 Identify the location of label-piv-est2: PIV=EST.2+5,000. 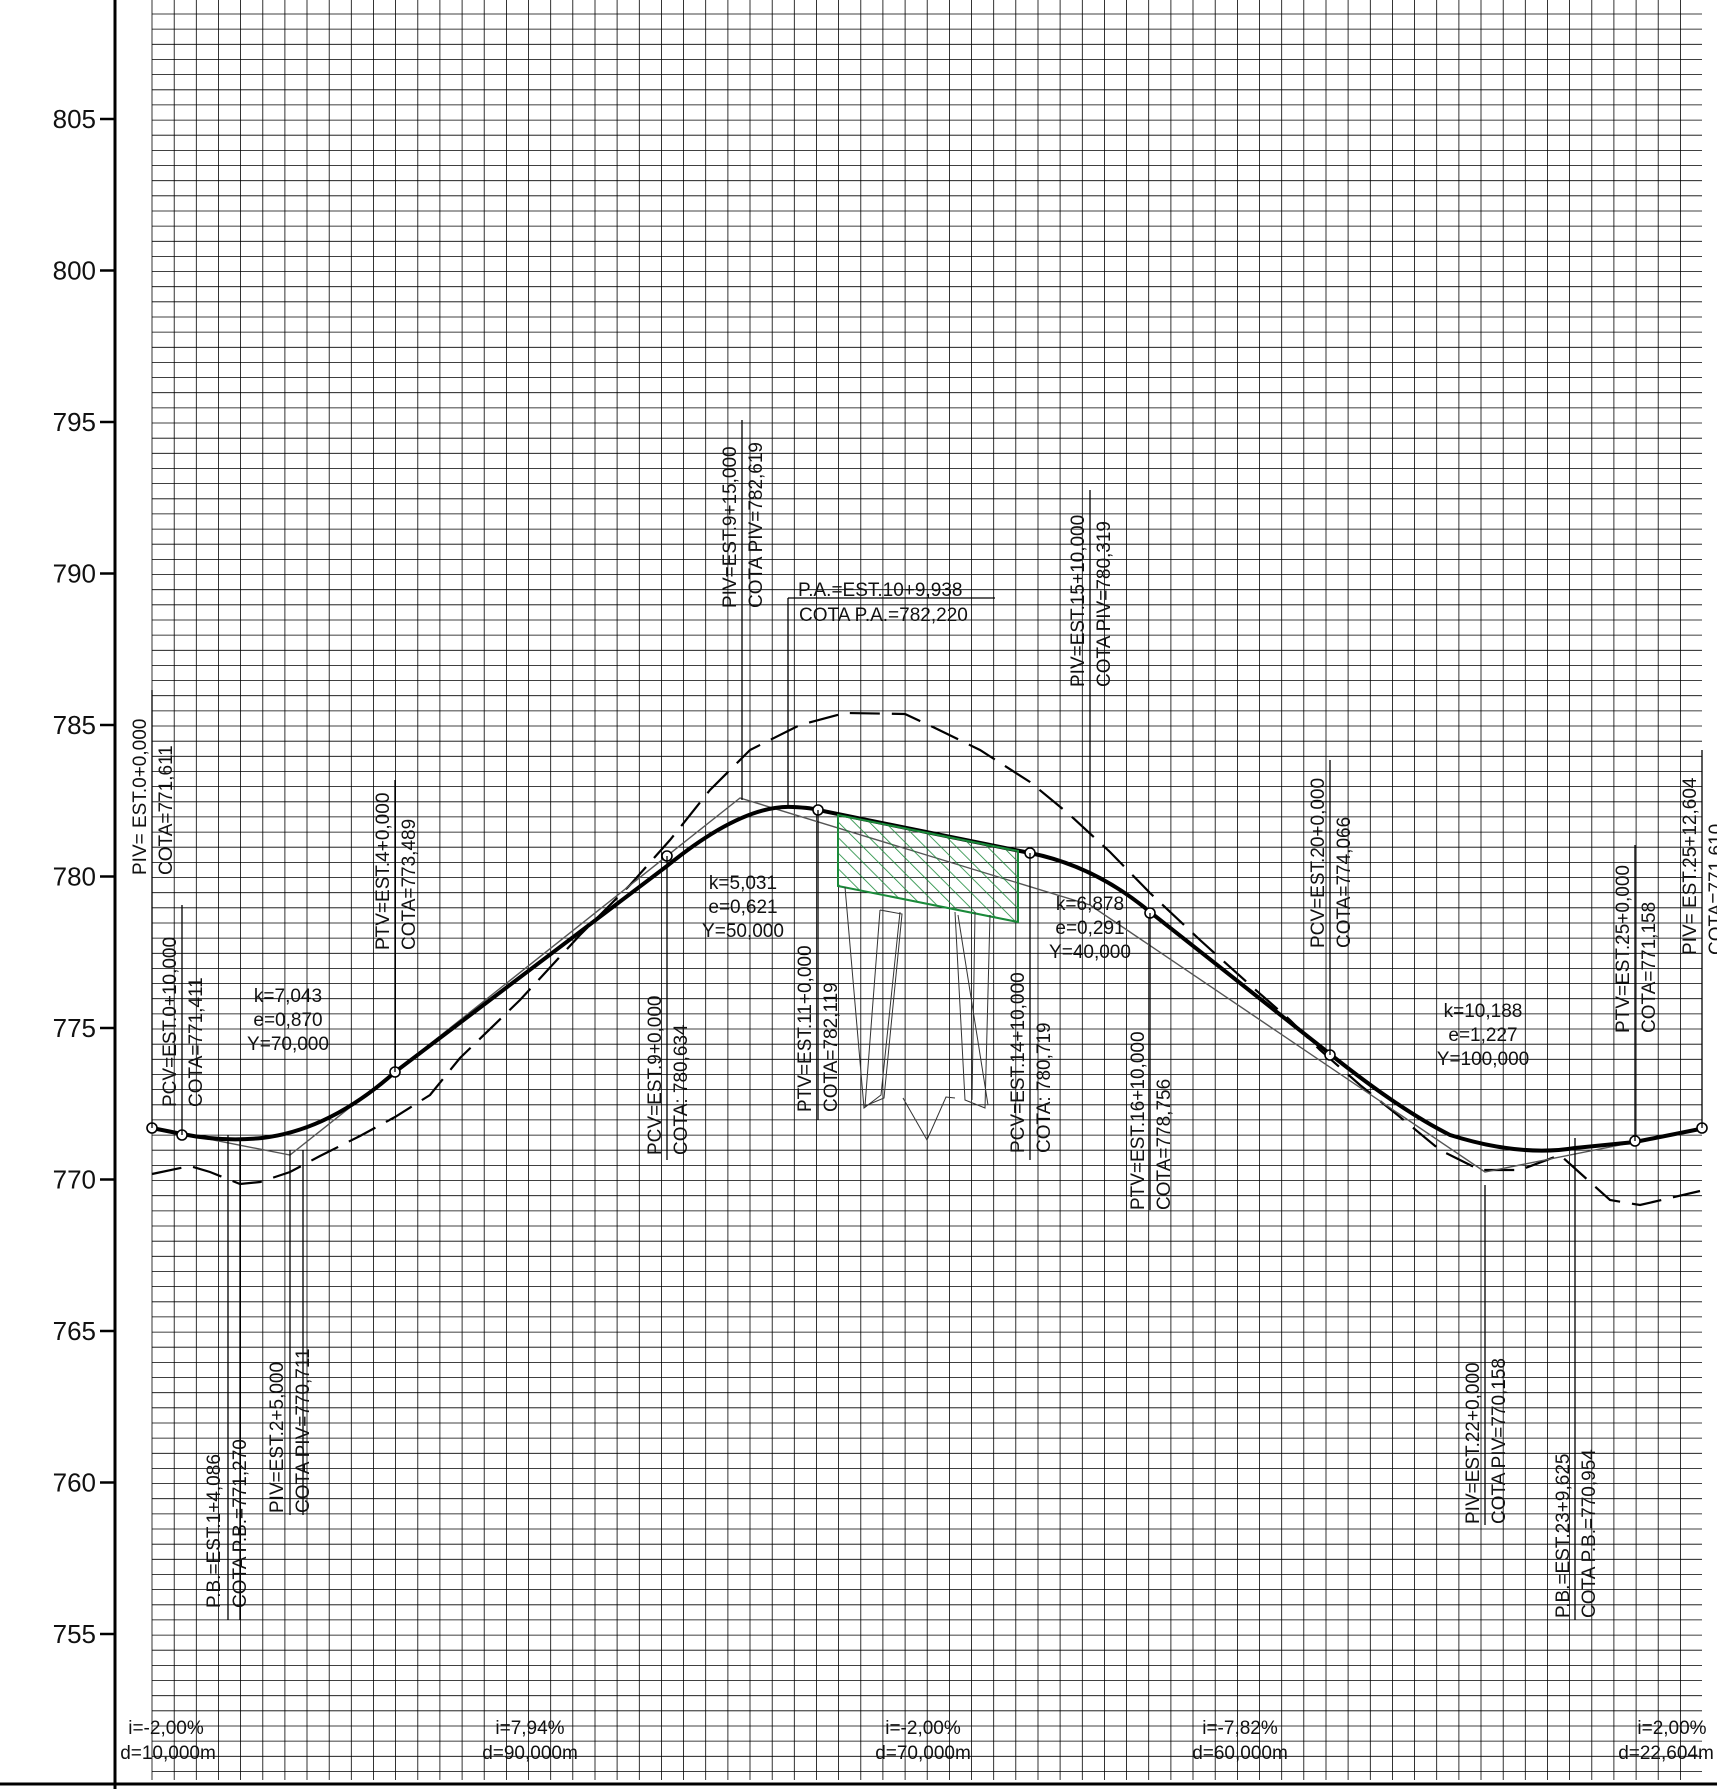
(277, 1437).